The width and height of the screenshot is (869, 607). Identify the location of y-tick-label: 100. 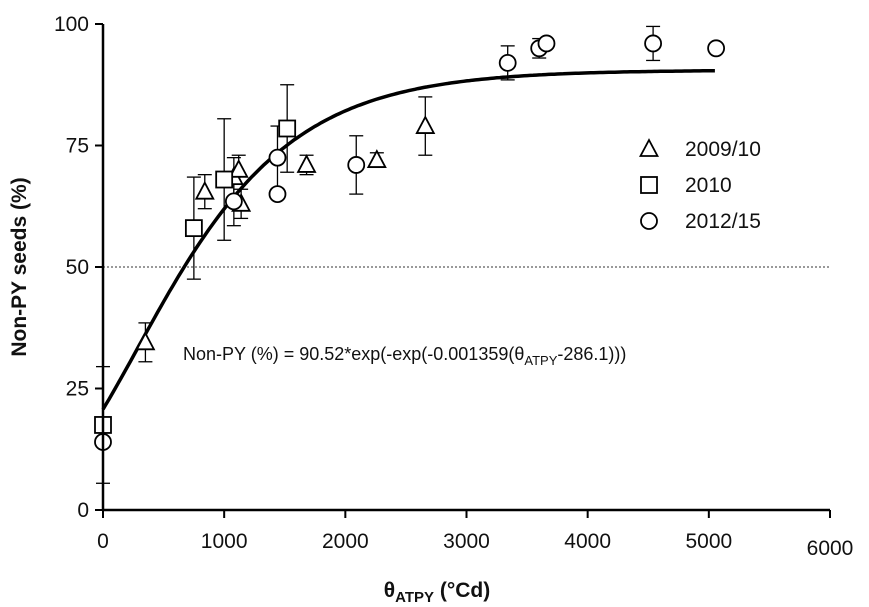
(71, 24).